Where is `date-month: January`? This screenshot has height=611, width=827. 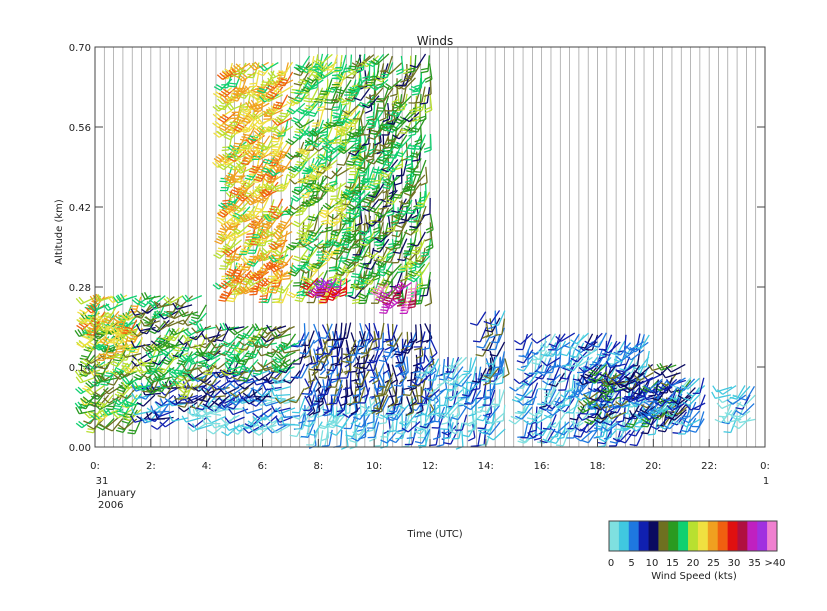
date-month: January is located at coordinates (116, 493).